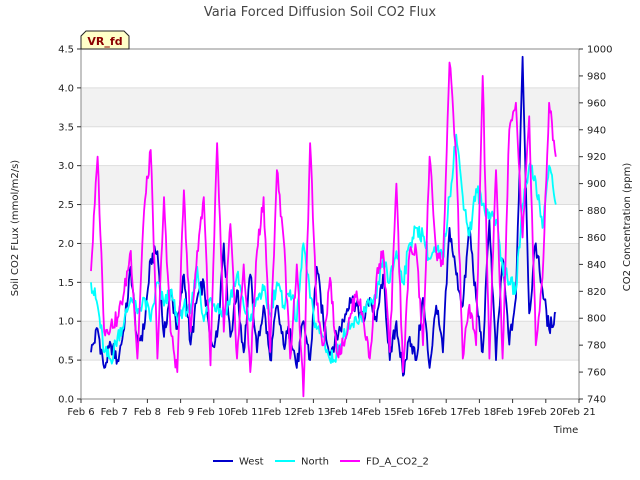  I want to click on x-tick-label: Feb 9, so click(180, 412).